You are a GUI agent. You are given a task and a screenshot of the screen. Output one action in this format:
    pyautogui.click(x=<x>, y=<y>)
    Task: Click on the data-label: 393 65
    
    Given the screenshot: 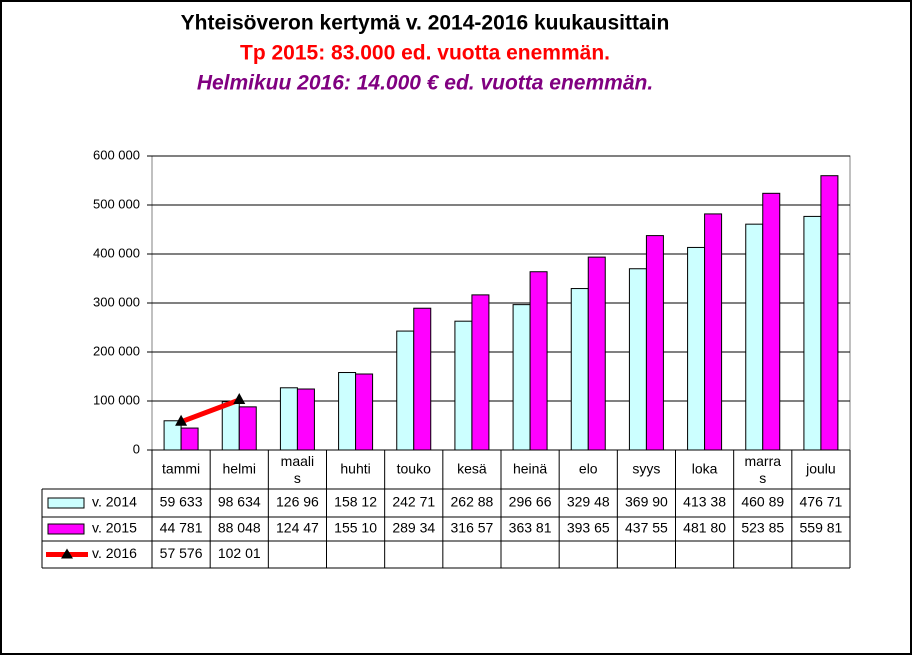 What is the action you would take?
    pyautogui.click(x=588, y=528)
    